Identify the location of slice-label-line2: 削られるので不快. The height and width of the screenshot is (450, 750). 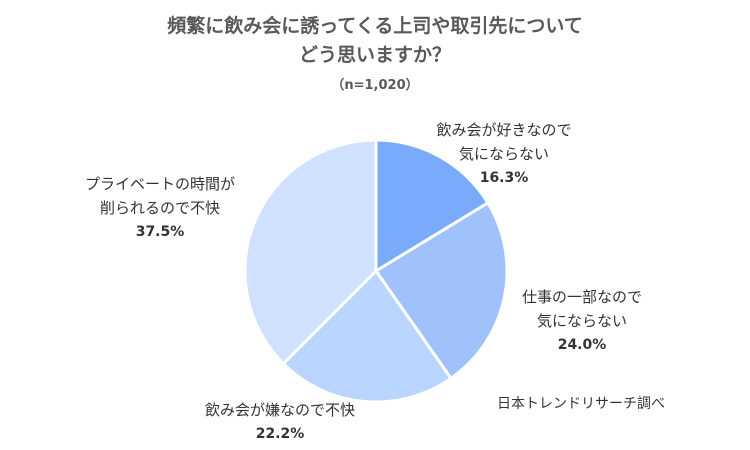
(159, 208).